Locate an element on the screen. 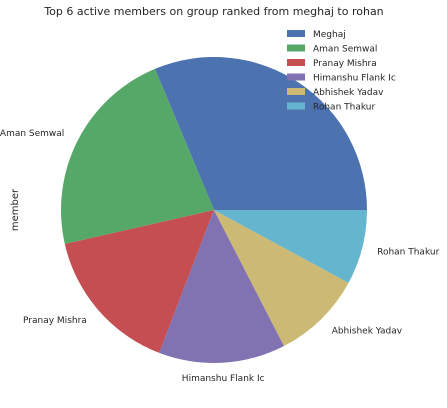  legend-label-aman-semwal: Aman Semwal is located at coordinates (345, 50).